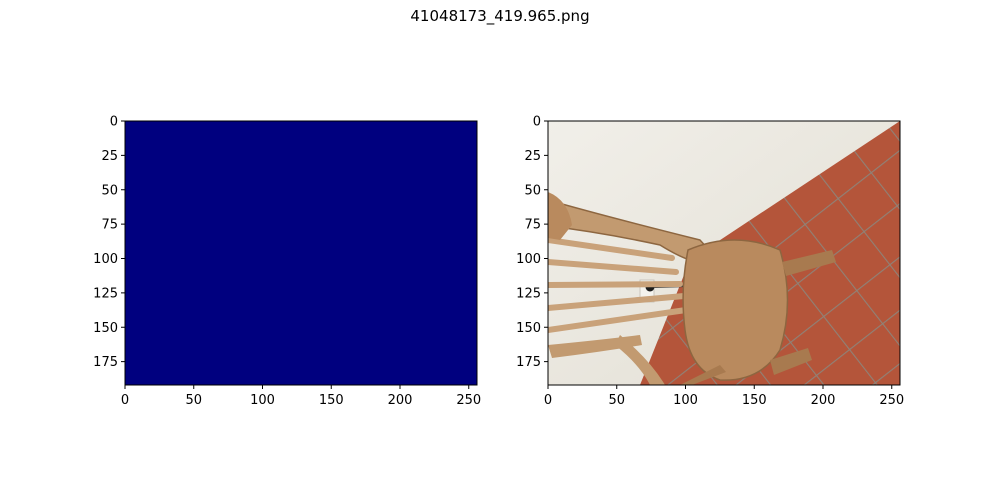 The width and height of the screenshot is (1000, 500). What do you see at coordinates (640, 360) in the screenshot?
I see `chair-leg-left` at bounding box center [640, 360].